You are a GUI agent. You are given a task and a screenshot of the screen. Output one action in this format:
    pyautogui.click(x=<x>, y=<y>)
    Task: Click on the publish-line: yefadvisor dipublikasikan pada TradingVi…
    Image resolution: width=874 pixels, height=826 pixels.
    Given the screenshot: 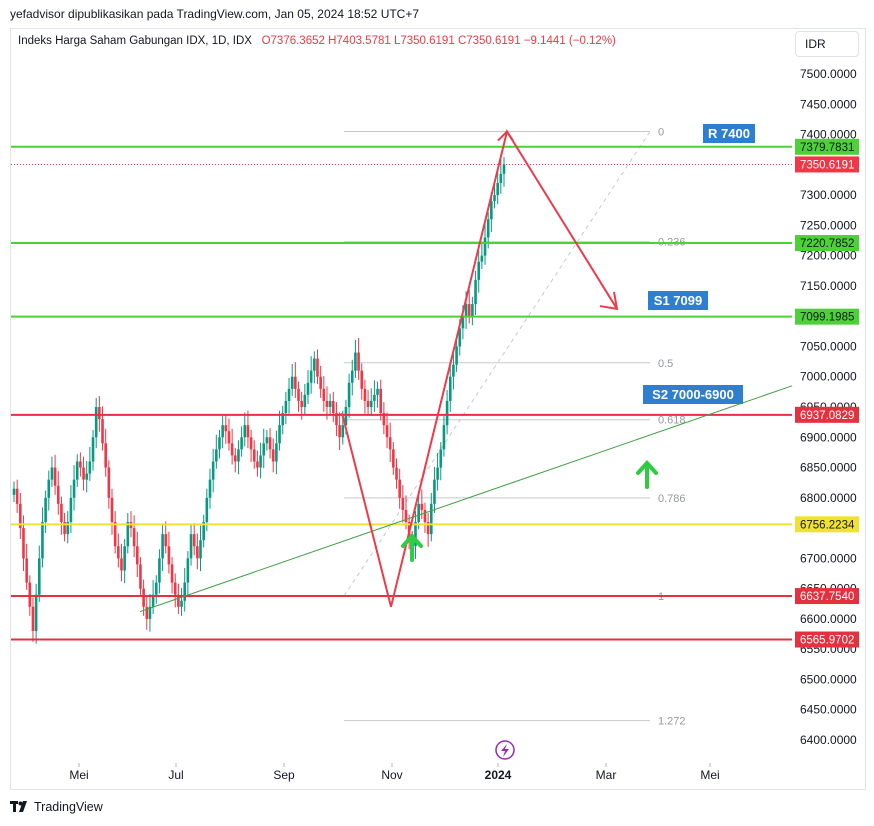 What is the action you would take?
    pyautogui.click(x=215, y=14)
    